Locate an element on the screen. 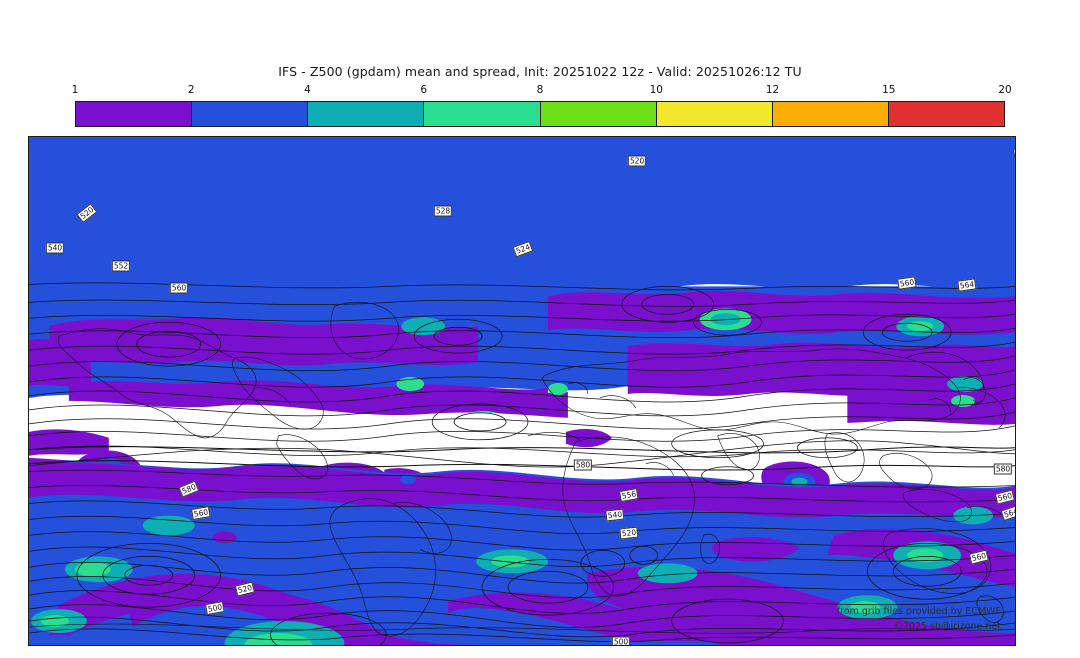  colorbar-tick-1: 1 is located at coordinates (75, 90).